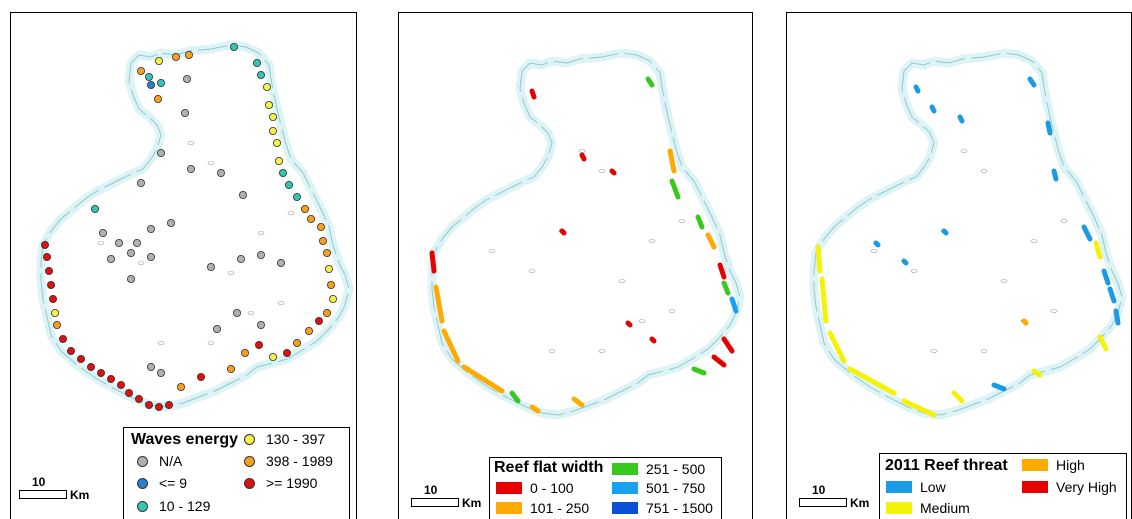 This screenshot has width=1132, height=519. Describe the element at coordinates (916, 487) in the screenshot. I see `legend-item: Low` at that location.